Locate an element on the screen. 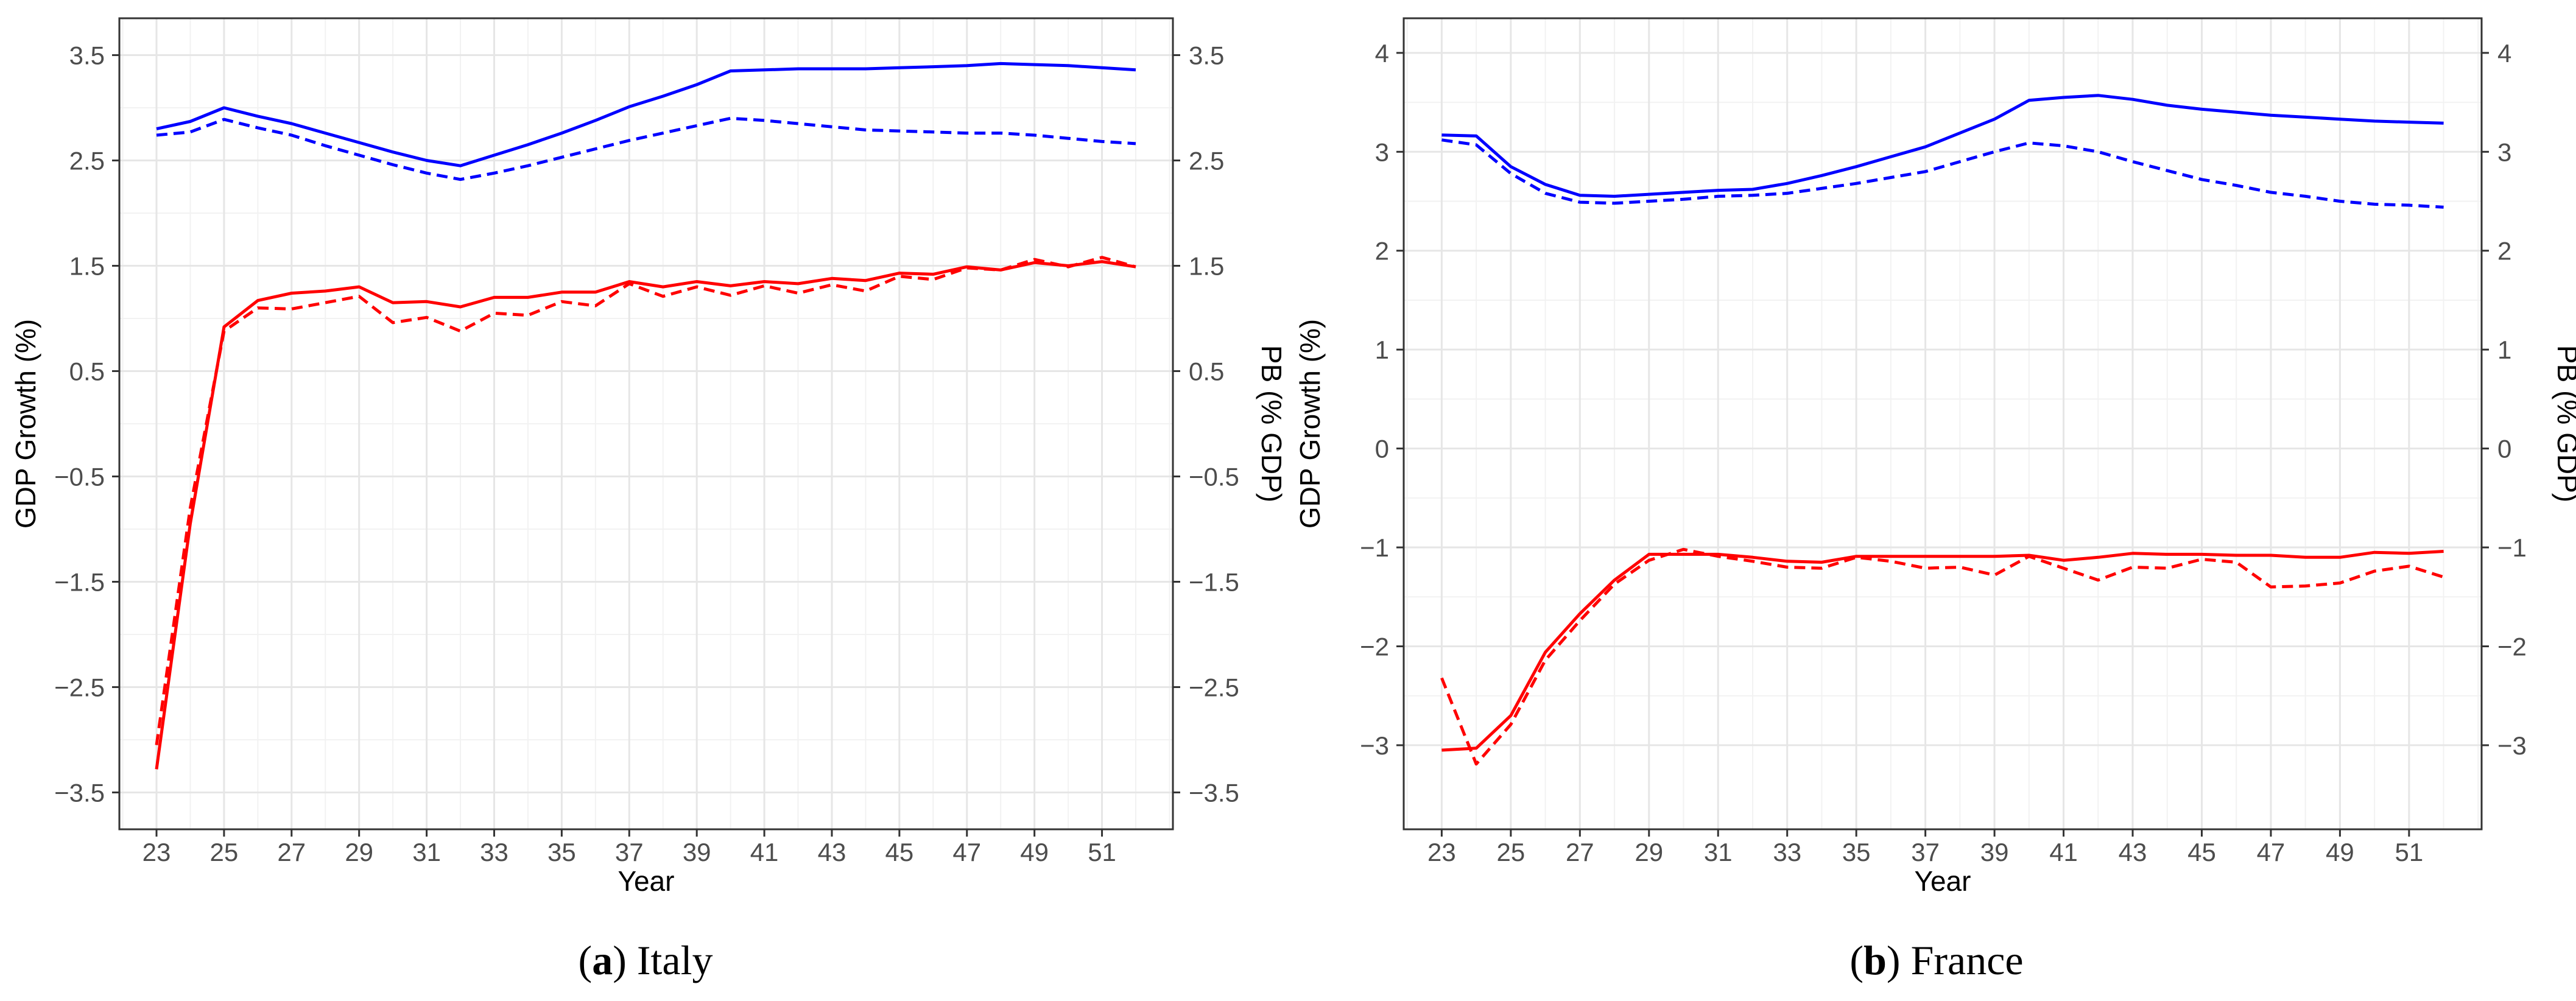 Image resolution: width=2576 pixels, height=1001 pixels. y-tick-label-right: 4 is located at coordinates (2504, 53).